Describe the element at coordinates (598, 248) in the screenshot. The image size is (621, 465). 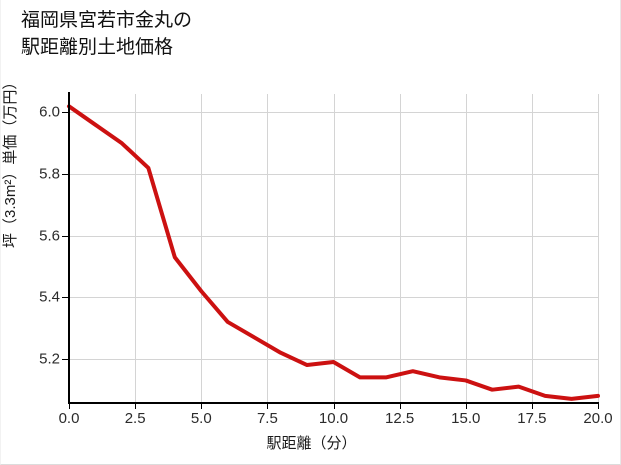
I see `gridline-x-20.0` at that location.